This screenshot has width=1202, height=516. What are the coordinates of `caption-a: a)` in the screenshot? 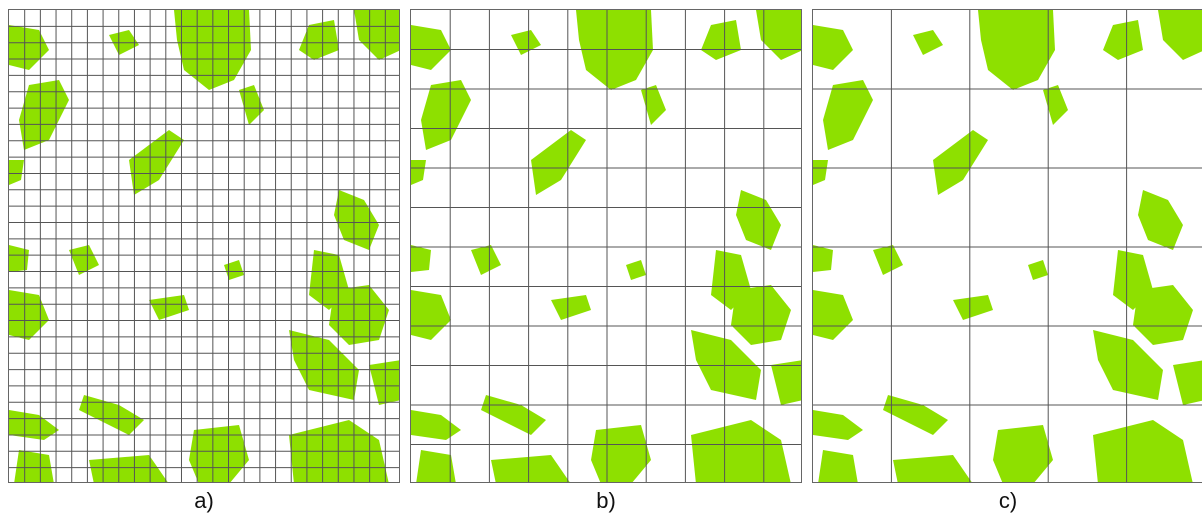 It's located at (204, 500).